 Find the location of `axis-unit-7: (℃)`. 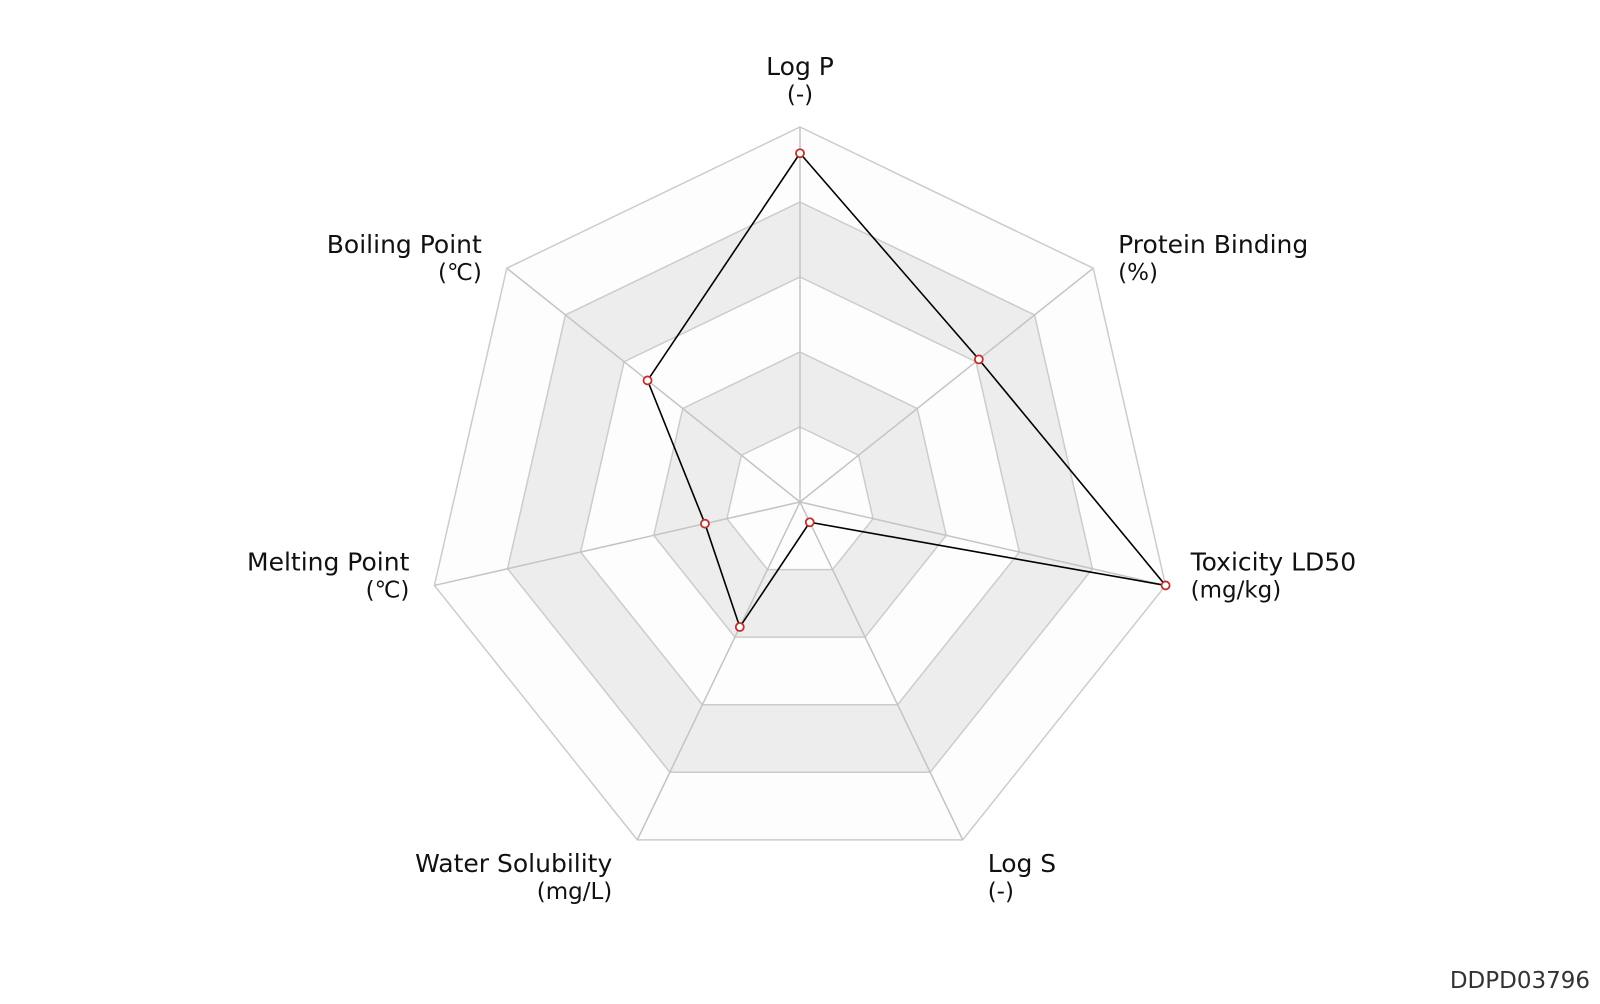

axis-unit-7: (℃) is located at coordinates (460, 273).